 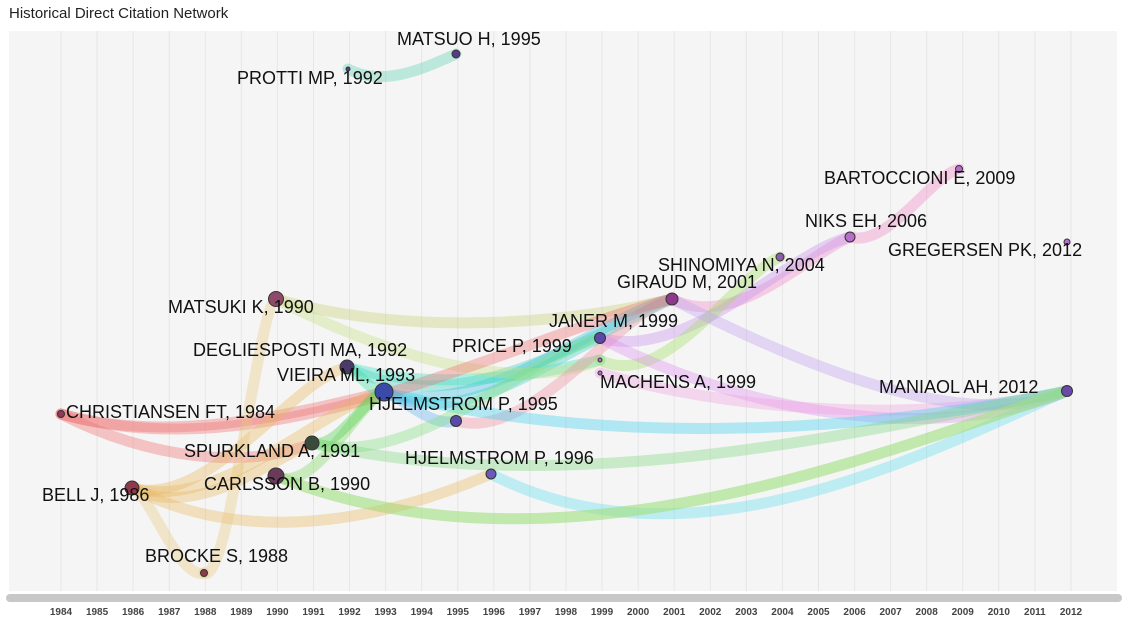 I want to click on node-label-niks: NIKS EH, 2006, so click(x=866, y=221).